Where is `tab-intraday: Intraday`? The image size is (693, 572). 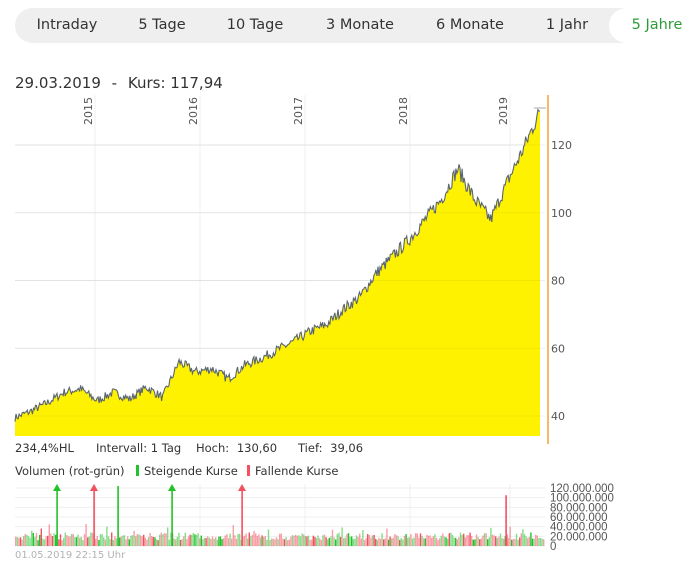
tab-intraday: Intraday is located at coordinates (67, 25).